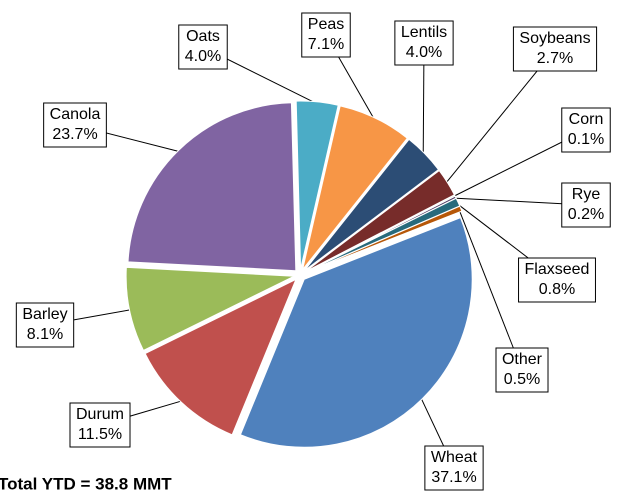 Image resolution: width=624 pixels, height=495 pixels. What do you see at coordinates (326, 24) in the screenshot?
I see `category-label: Peas` at bounding box center [326, 24].